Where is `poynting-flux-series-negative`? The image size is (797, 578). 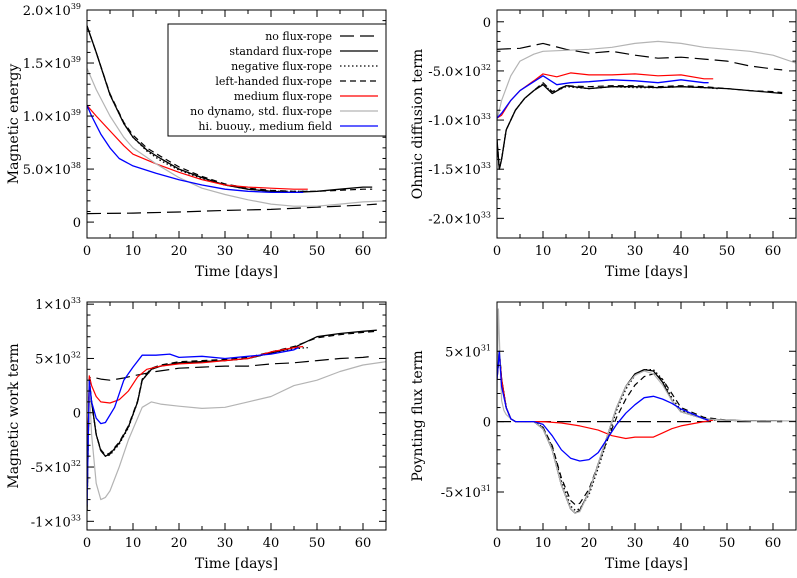
poynting-flux-series-negative is located at coordinates (607, 430).